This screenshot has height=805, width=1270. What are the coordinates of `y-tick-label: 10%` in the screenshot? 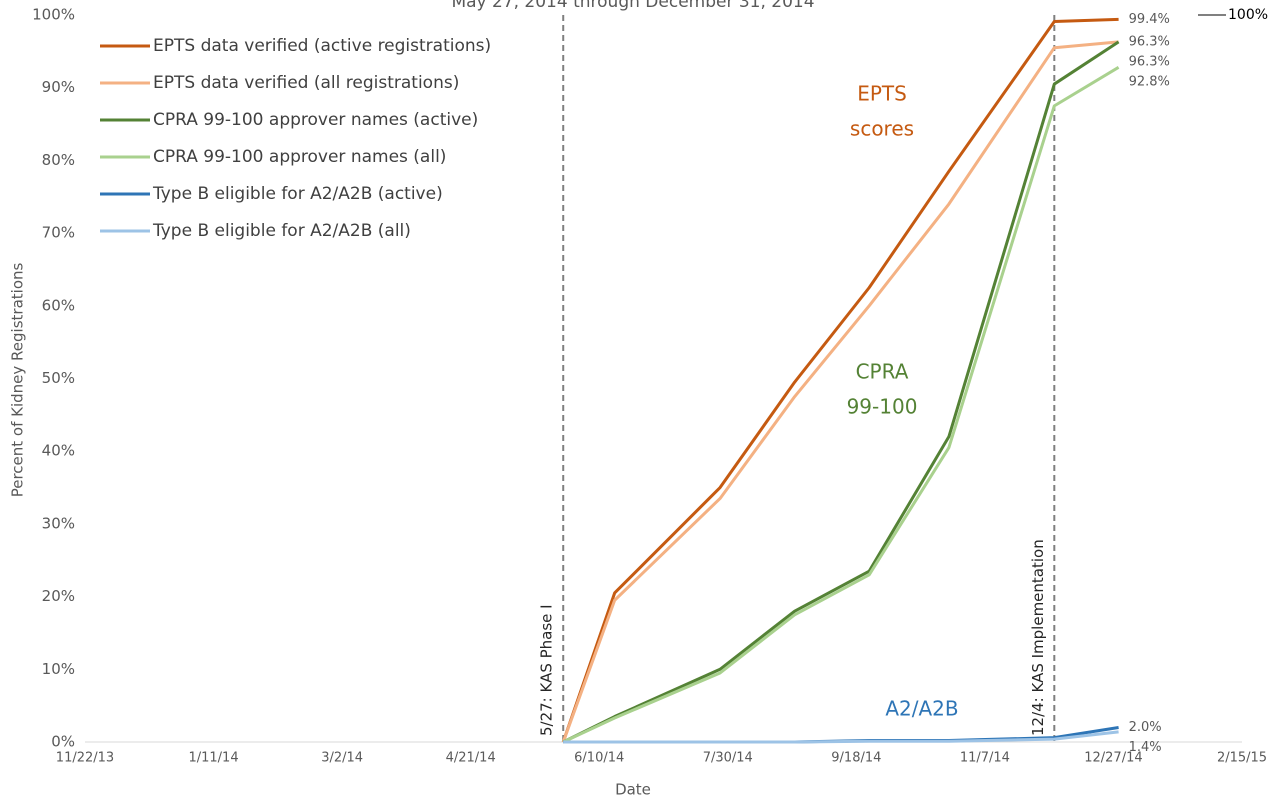 It's located at (58, 669).